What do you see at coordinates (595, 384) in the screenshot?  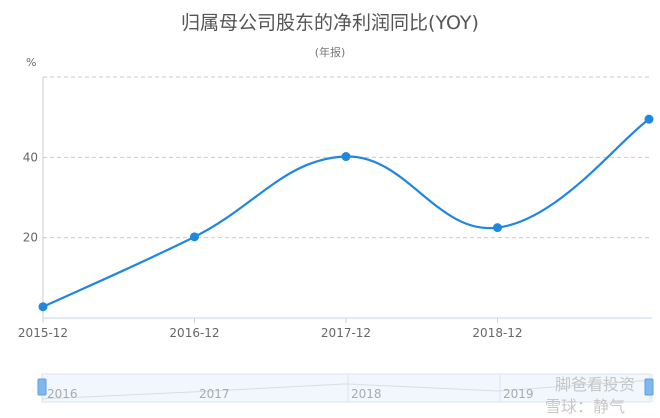 I see `watermark-text: 脚爸看投资` at bounding box center [595, 384].